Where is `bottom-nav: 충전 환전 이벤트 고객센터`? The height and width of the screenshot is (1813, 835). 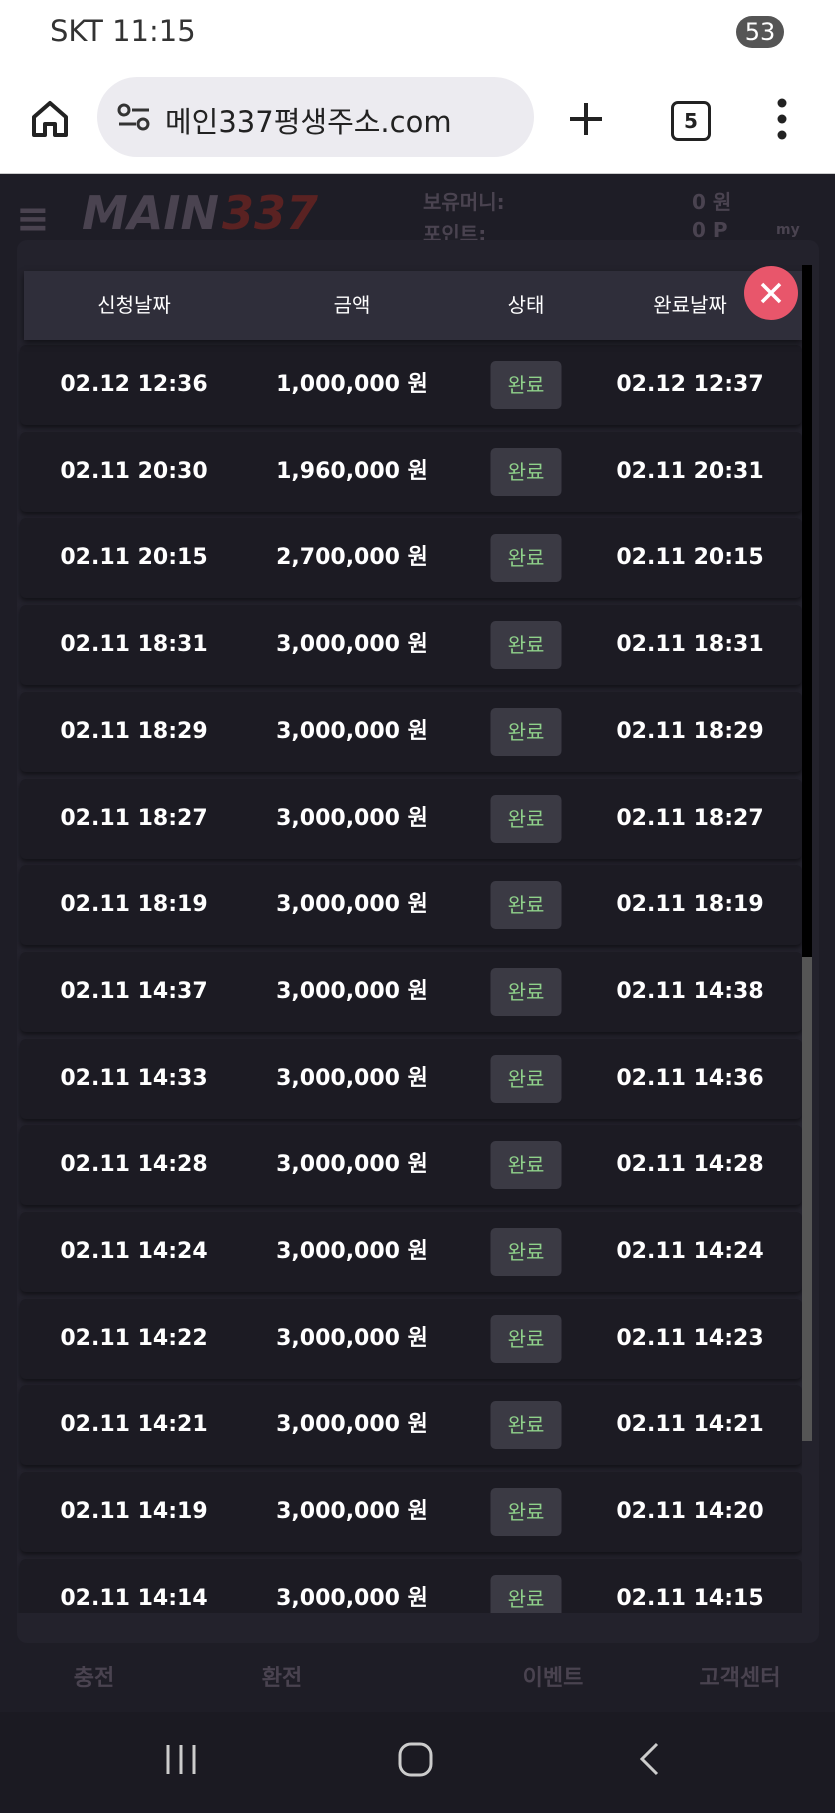 bottom-nav: 충전 환전 이벤트 고객센터 is located at coordinates (417, 1686).